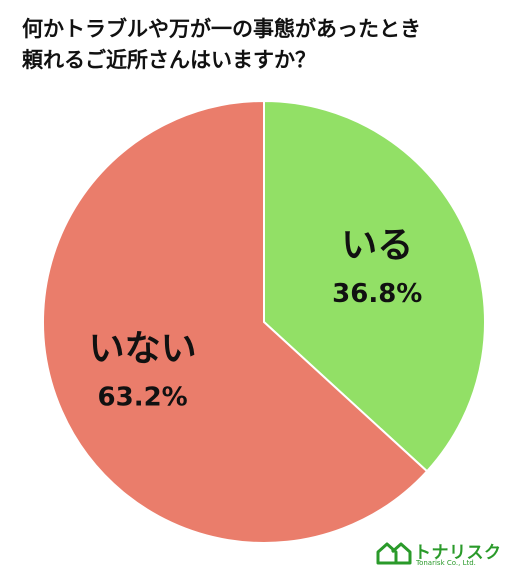  Describe the element at coordinates (394, 553) in the screenshot. I see `house-logo-icon` at that location.